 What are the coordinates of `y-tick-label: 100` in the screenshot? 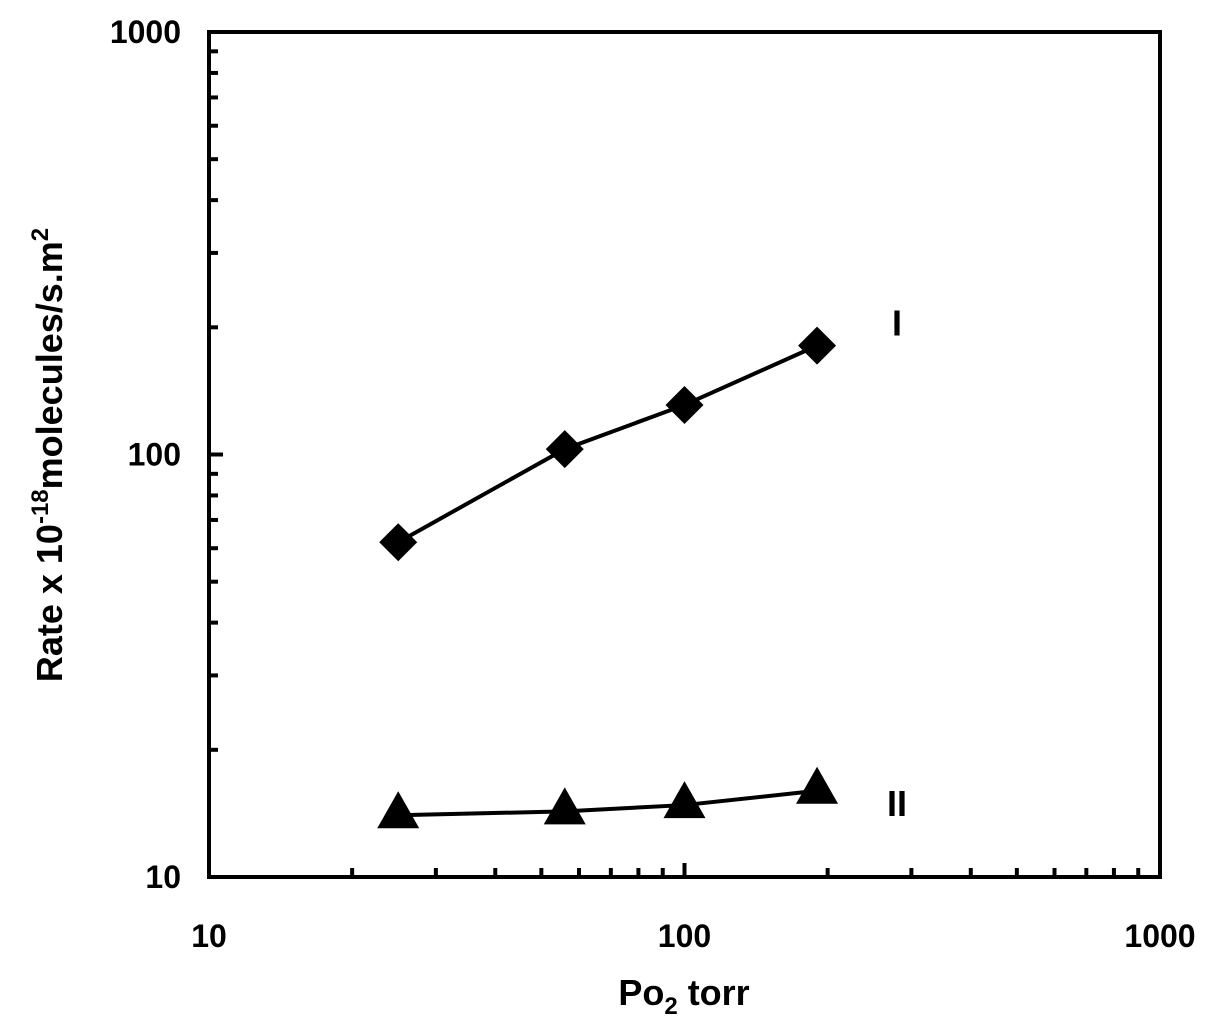 It's located at (154, 455).